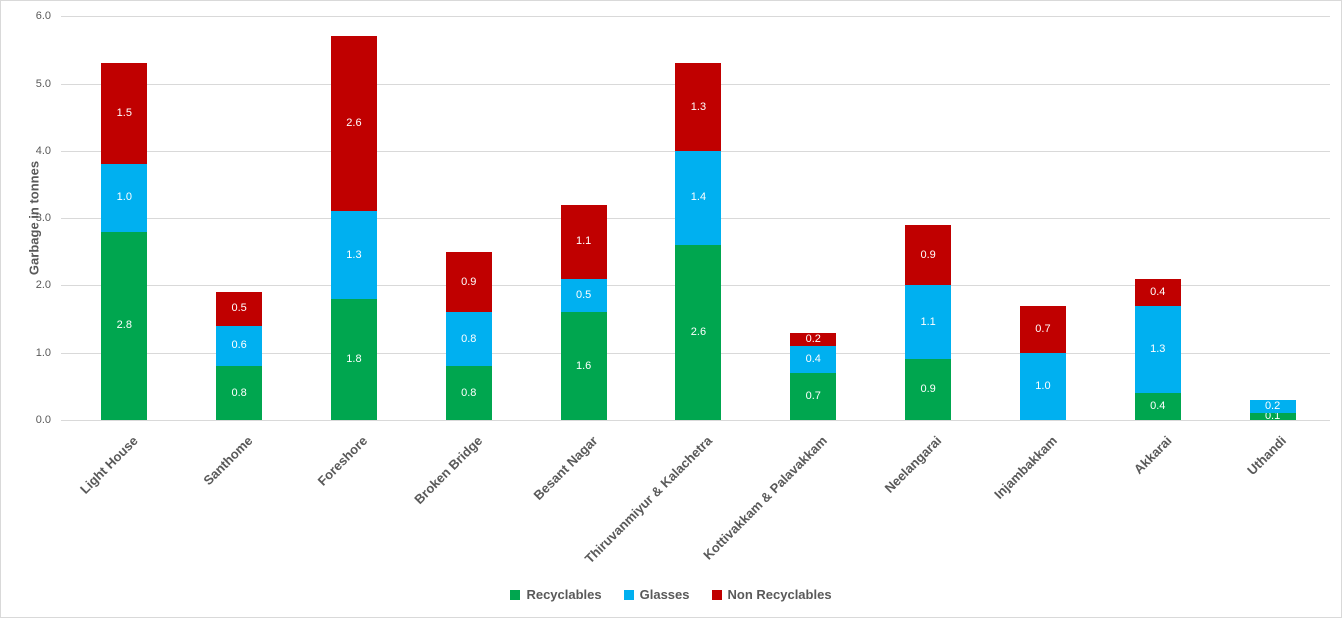  Describe the element at coordinates (1152, 455) in the screenshot. I see `x-axis-label: Akkarai` at that location.